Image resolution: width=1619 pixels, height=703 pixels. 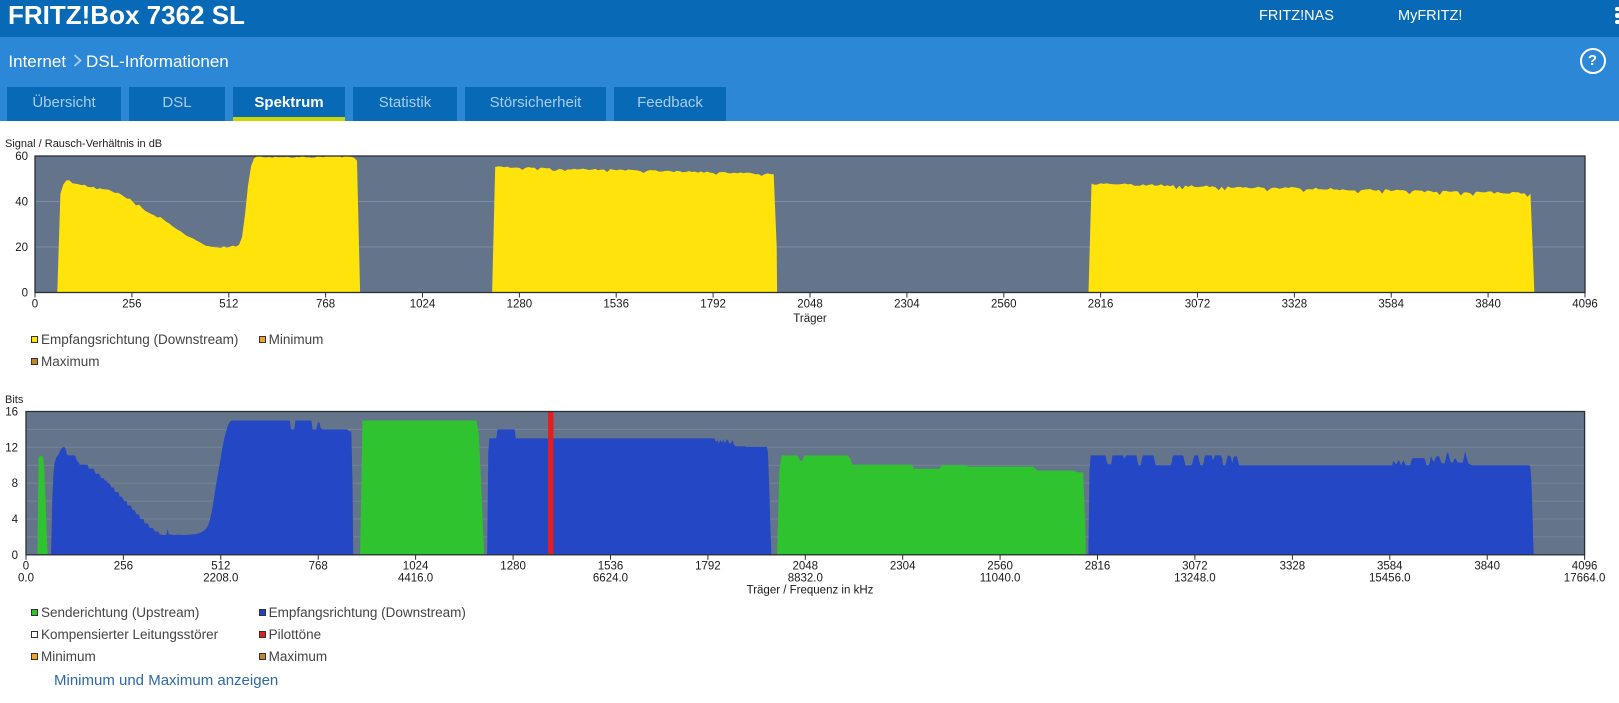 I want to click on svg-text: 16, so click(x=11, y=413).